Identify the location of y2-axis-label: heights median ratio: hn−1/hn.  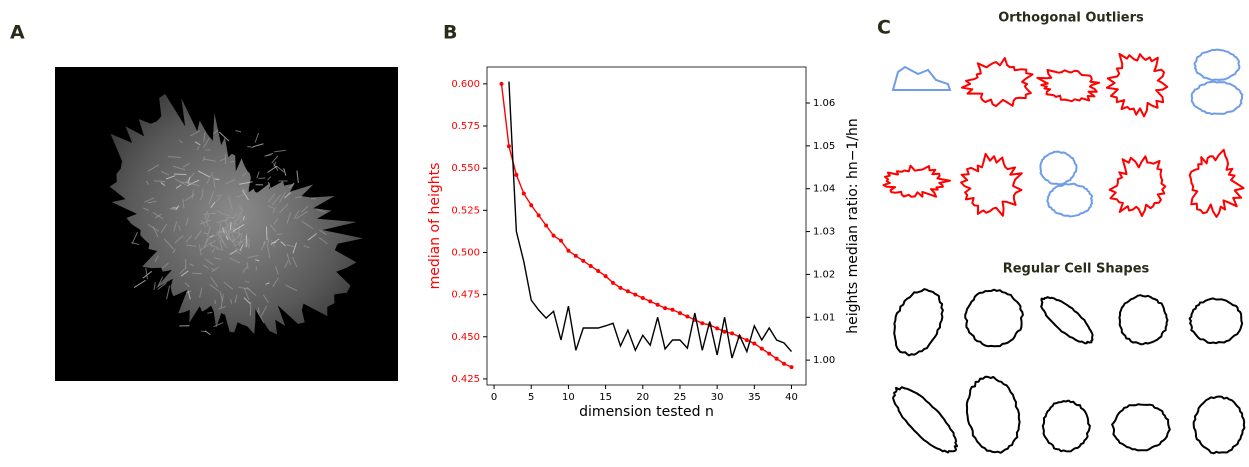
(853, 226).